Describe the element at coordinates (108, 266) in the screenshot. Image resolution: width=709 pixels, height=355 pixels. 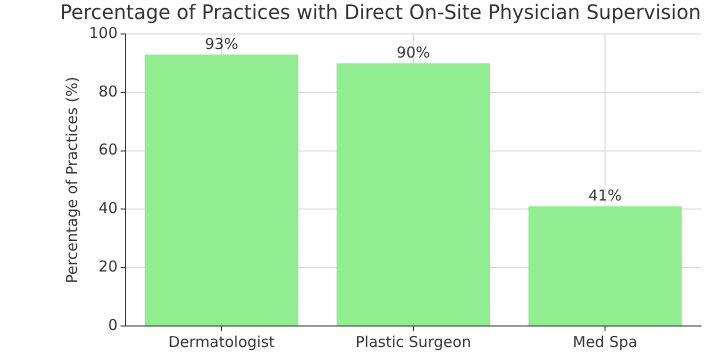
I see `y-tick-label: 20` at that location.